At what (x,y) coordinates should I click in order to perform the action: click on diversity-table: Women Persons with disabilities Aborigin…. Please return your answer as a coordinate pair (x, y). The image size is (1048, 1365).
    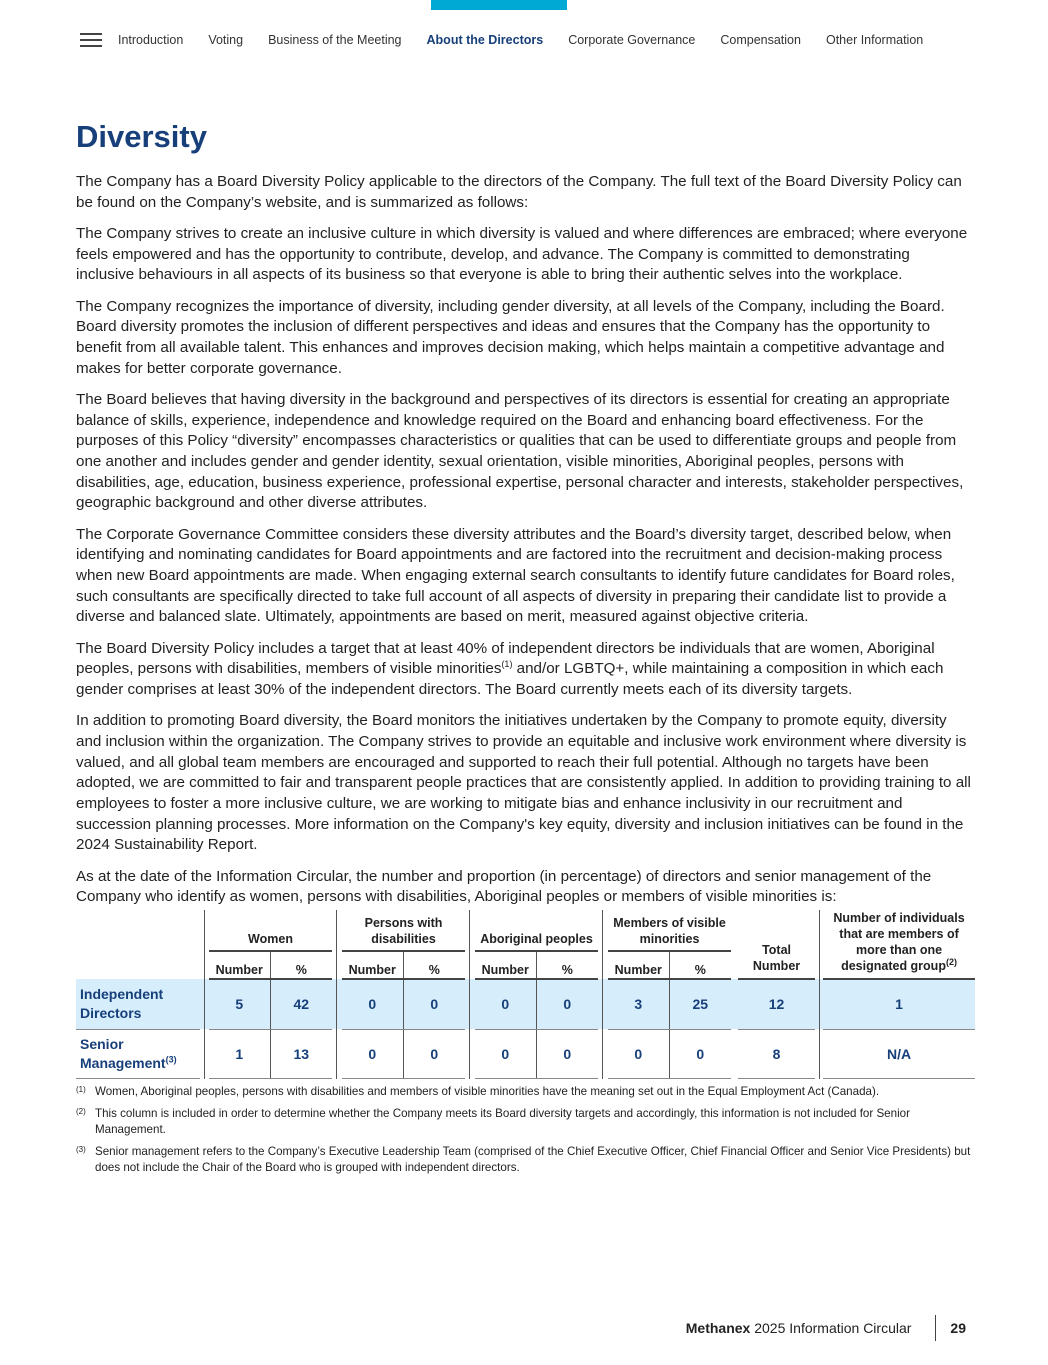
    Looking at the image, I should click on (526, 994).